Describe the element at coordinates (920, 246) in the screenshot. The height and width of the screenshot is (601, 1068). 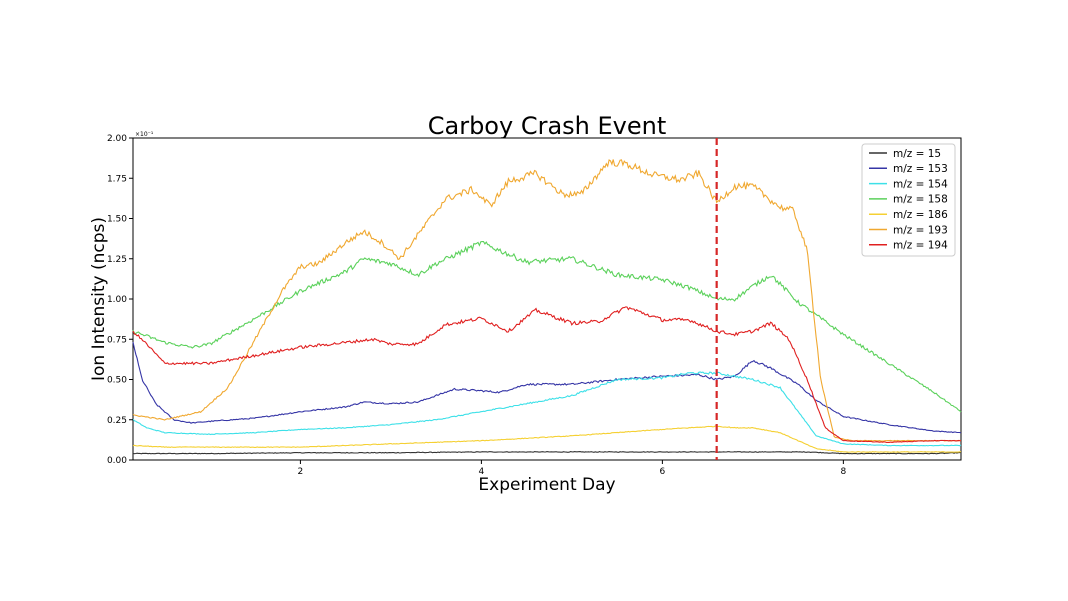
I see `legend-entry: m/z = 194` at that location.